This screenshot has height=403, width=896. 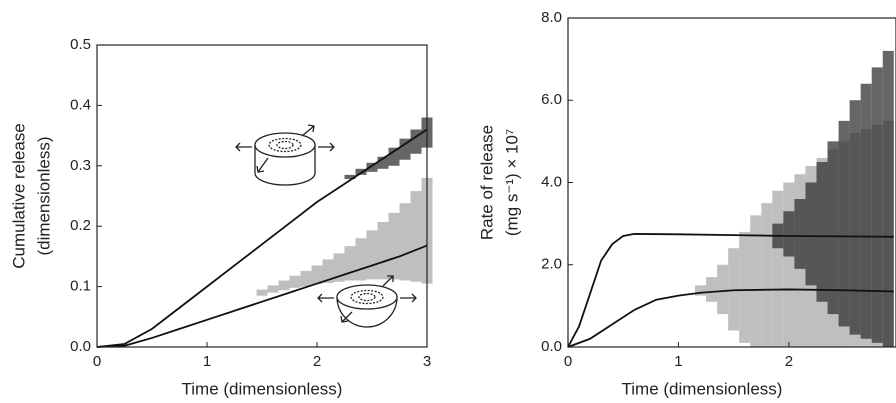 I want to click on y-tick-label: 6.0, so click(x=551, y=99).